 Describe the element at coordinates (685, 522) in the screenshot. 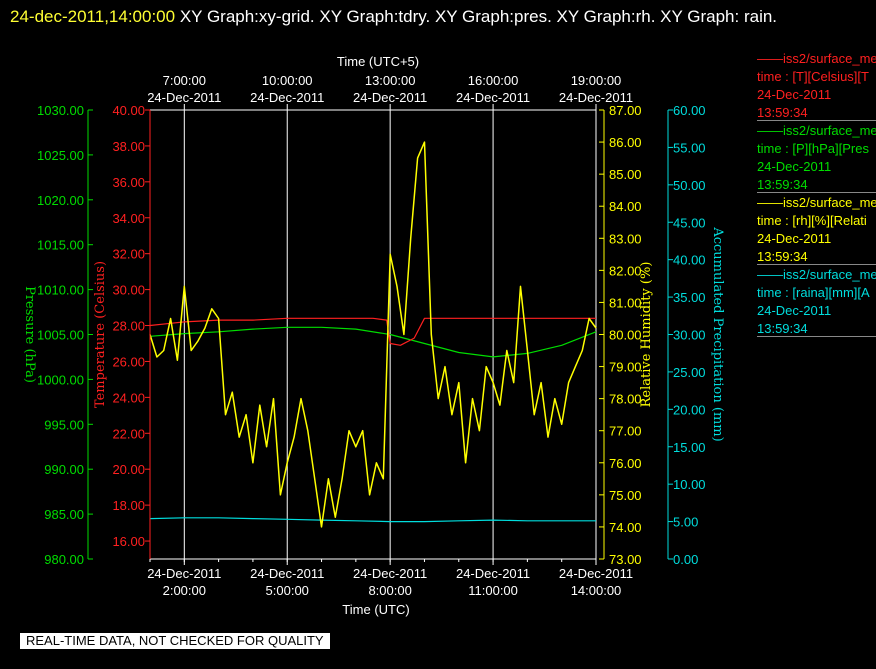

I see `rain-tick-label: 5.00` at that location.